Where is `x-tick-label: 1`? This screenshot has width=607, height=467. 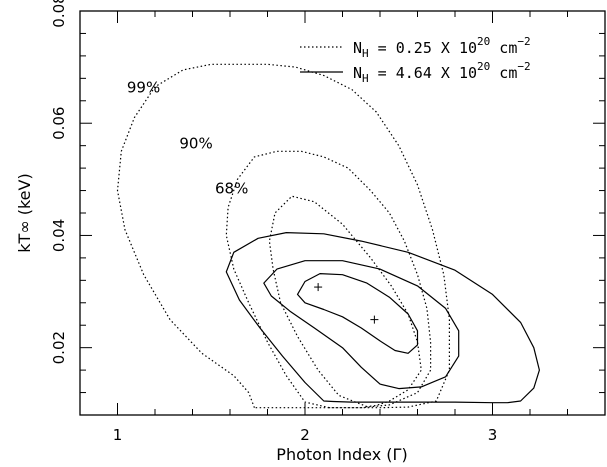 x-tick-label: 1 is located at coordinates (118, 435).